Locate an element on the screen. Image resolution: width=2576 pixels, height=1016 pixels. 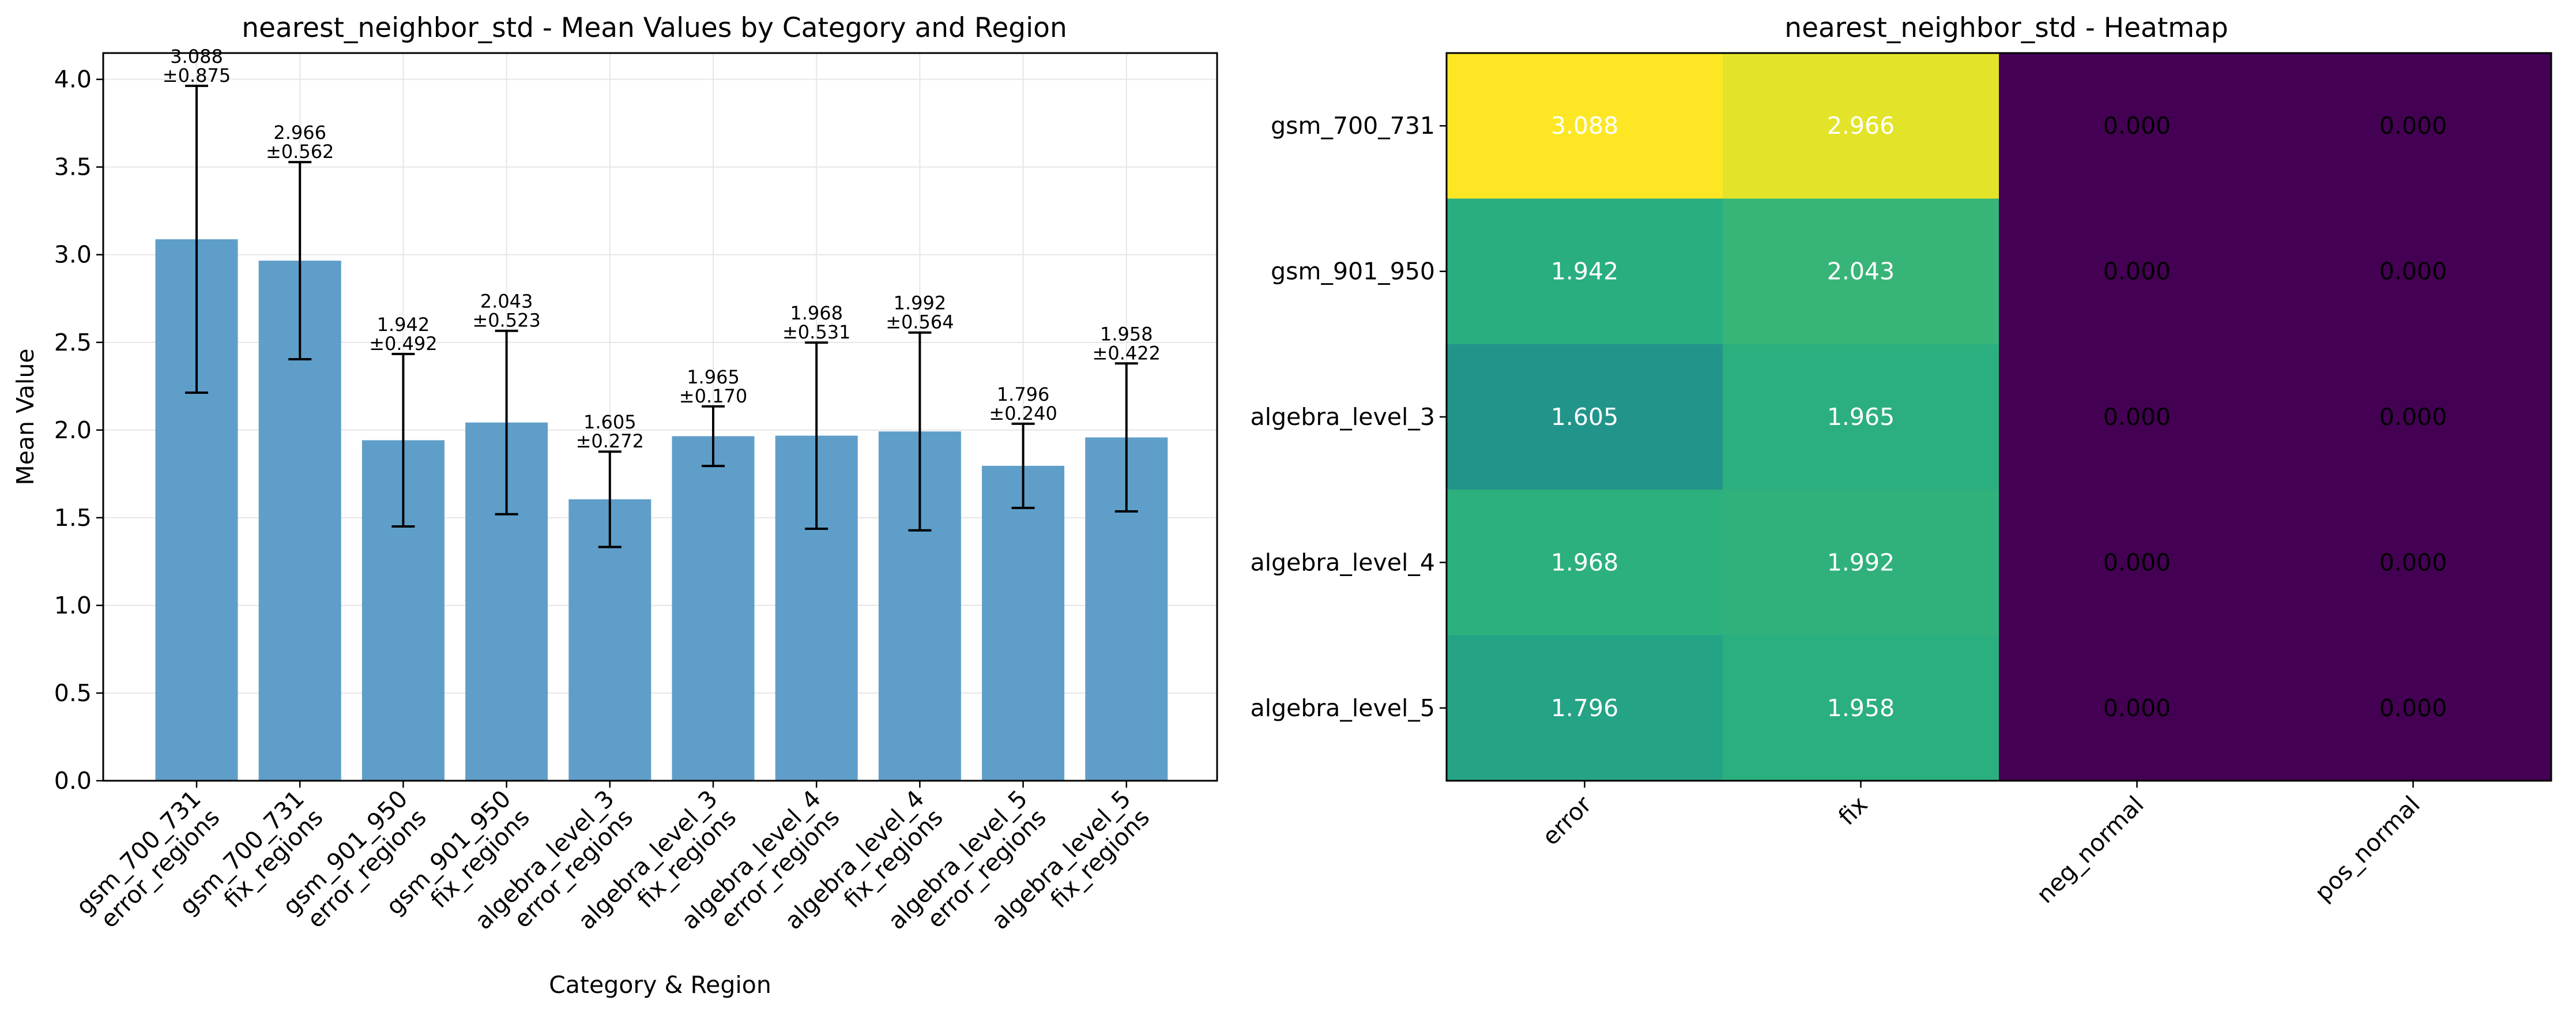
bar-value-label: 3.088 is located at coordinates (196, 56).